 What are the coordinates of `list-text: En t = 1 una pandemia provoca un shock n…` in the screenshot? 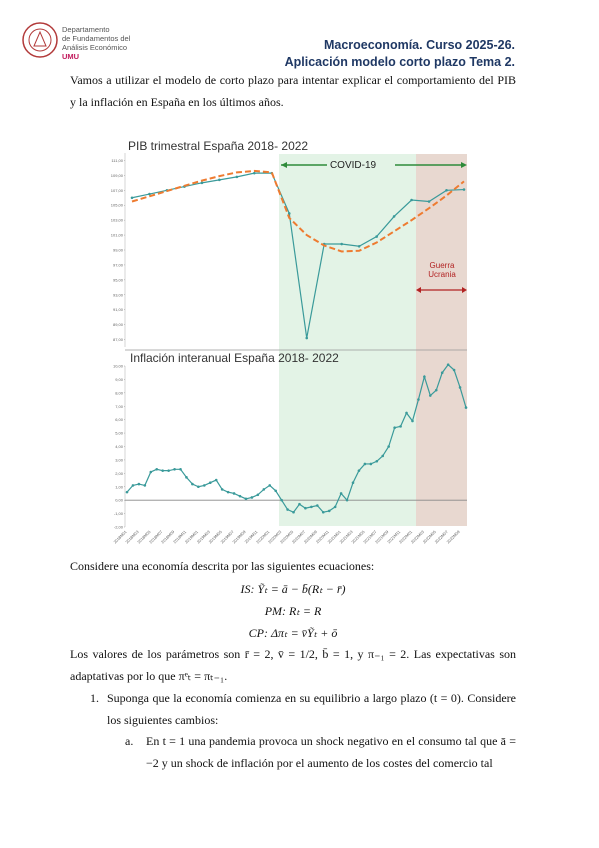 It's located at (331, 752).